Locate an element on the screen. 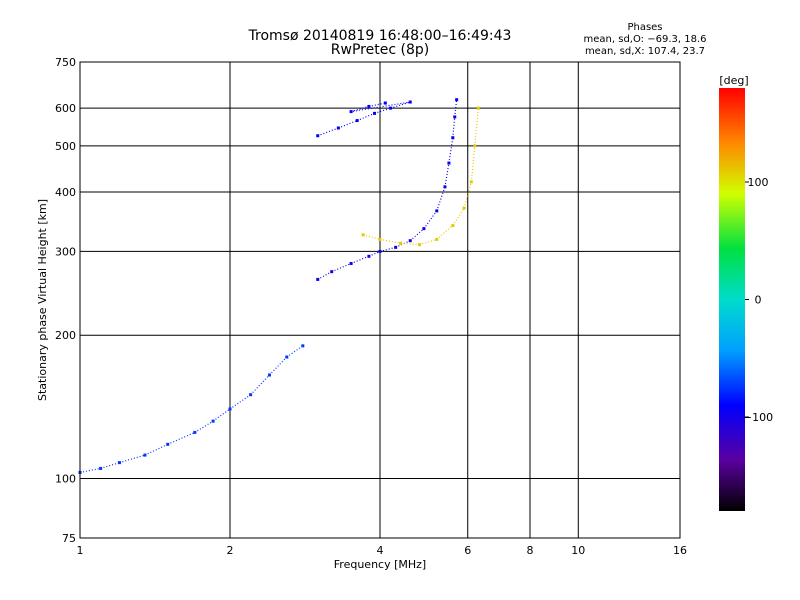 This screenshot has height=600, width=800. phases-title: Phases is located at coordinates (645, 27).